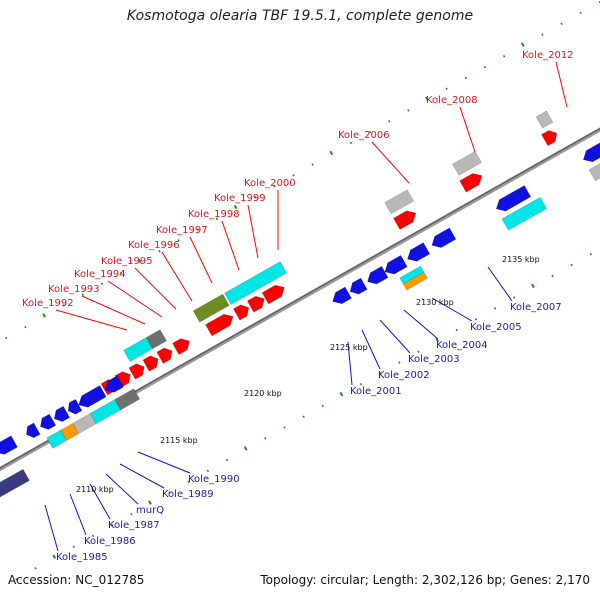 The width and height of the screenshot is (600, 600). What do you see at coordinates (548, 55) in the screenshot?
I see `forward-gene-label: Kole_2012` at bounding box center [548, 55].